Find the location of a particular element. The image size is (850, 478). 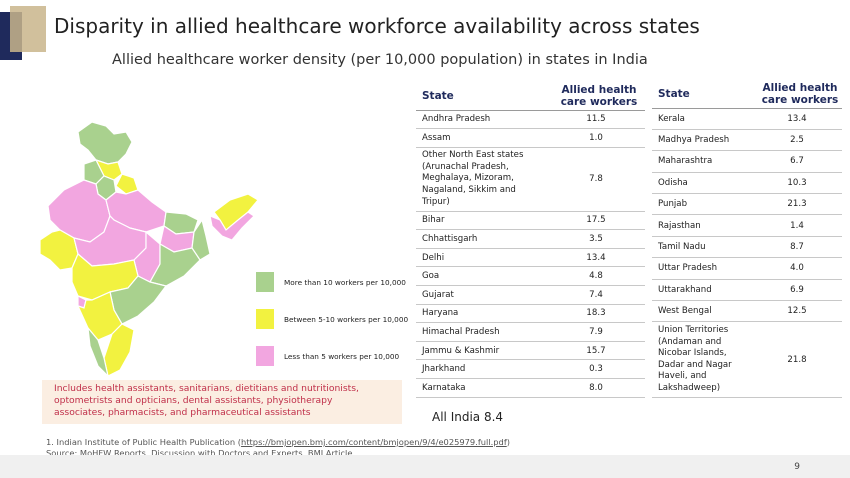

legend-swatch-green is located at coordinates (265, 282).